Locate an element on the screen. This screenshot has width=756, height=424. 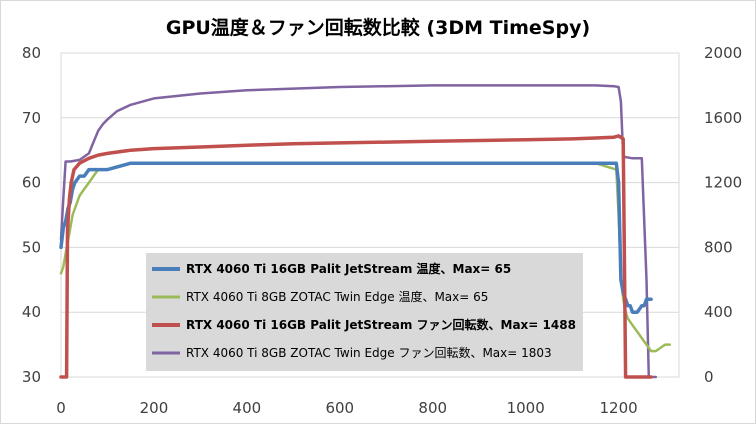
y2-tick-label-1600: 1600 is located at coordinates (723, 118).